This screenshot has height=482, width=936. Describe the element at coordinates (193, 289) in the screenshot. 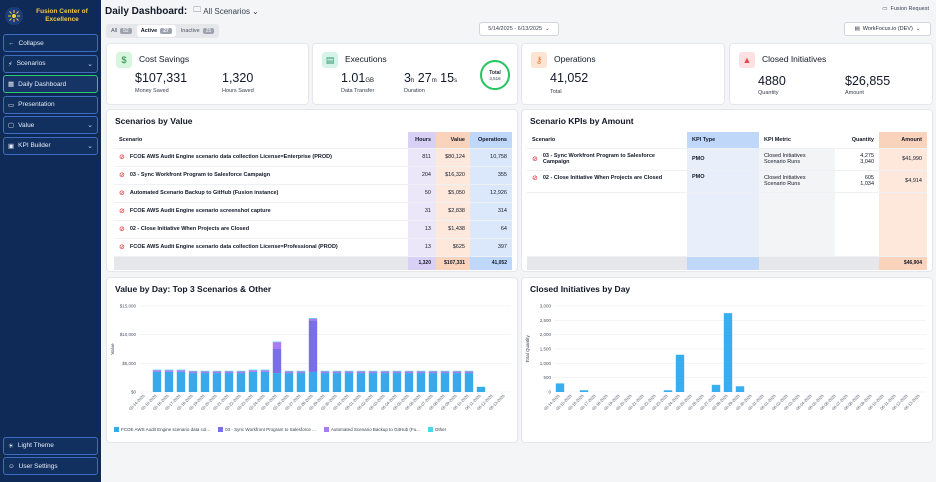

I see `chart-title: Value by Day: Top 3 Scenarios & Other` at that location.